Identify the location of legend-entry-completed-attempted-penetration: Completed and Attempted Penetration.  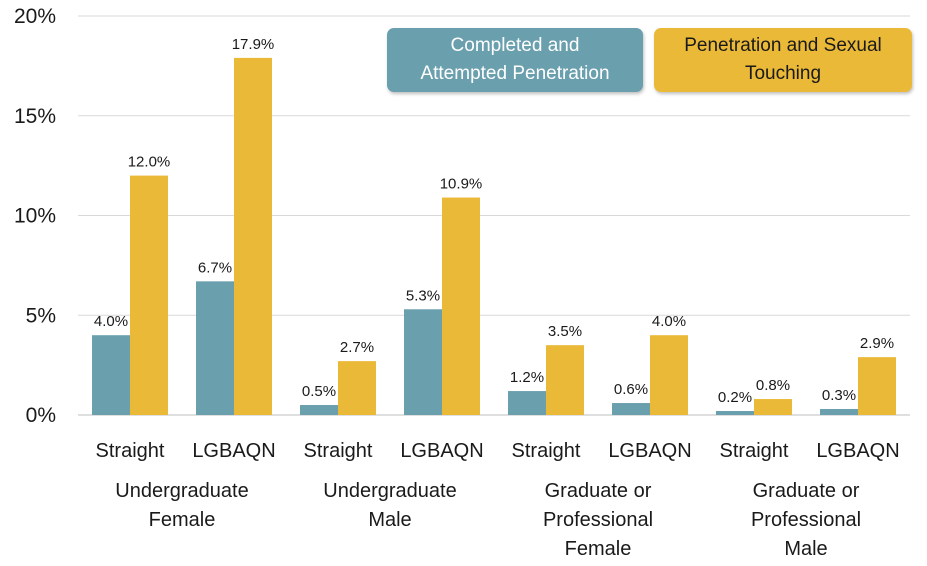
(515, 60).